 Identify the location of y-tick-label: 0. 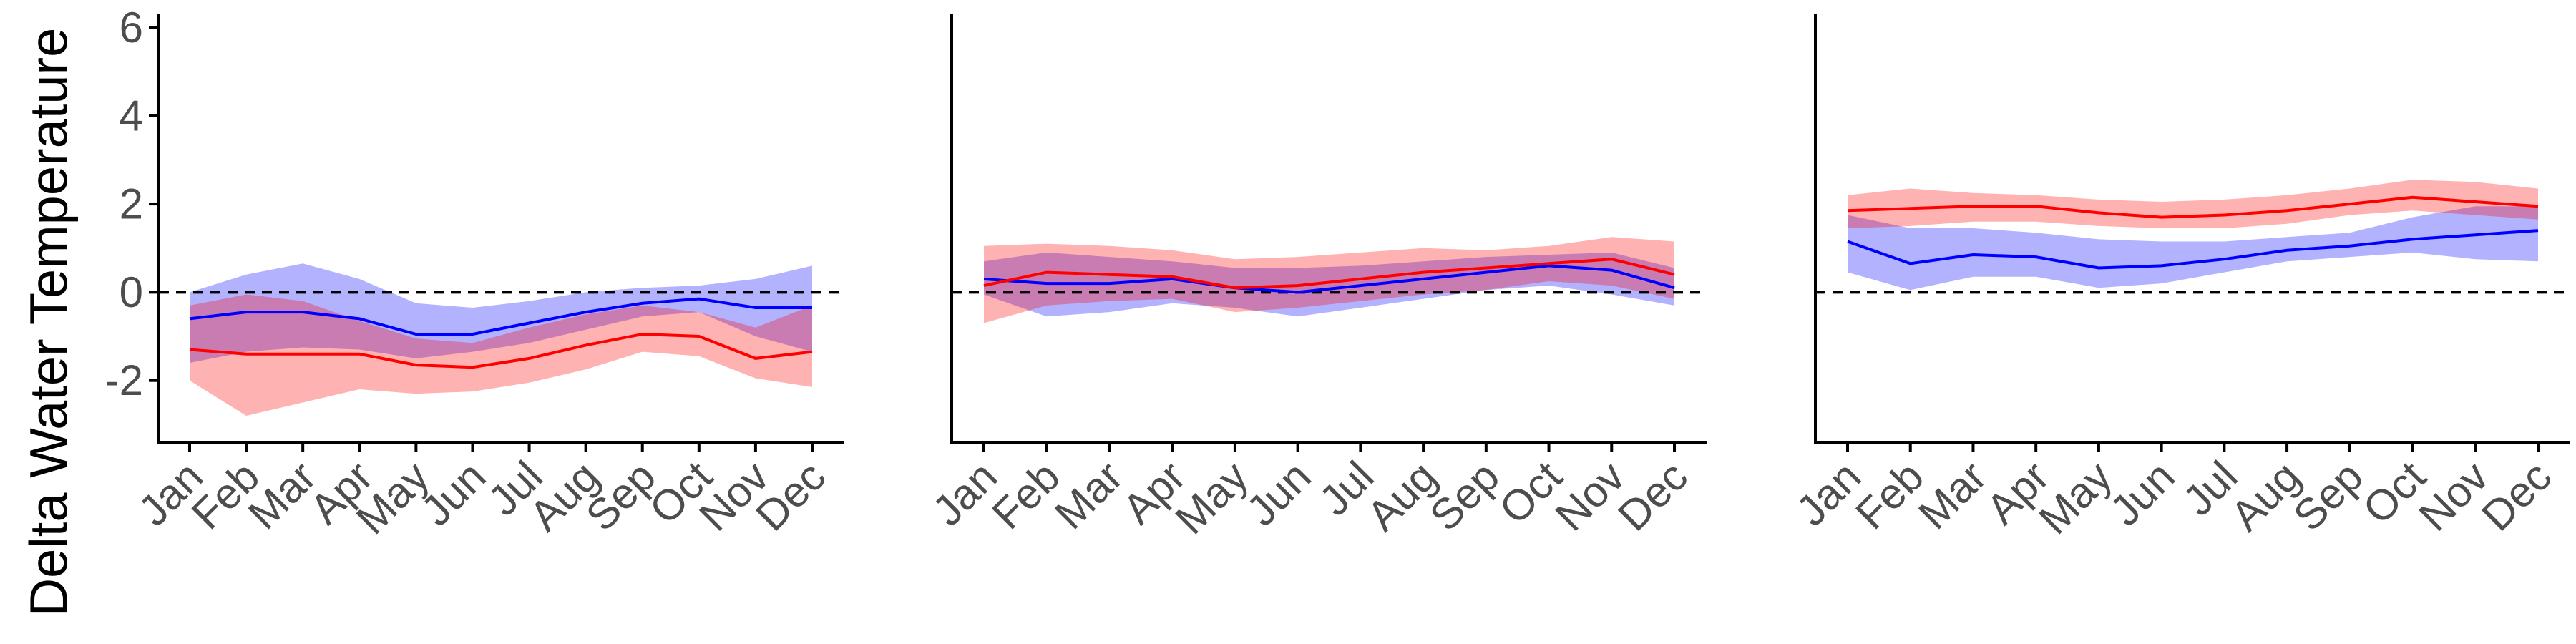
(131, 292).